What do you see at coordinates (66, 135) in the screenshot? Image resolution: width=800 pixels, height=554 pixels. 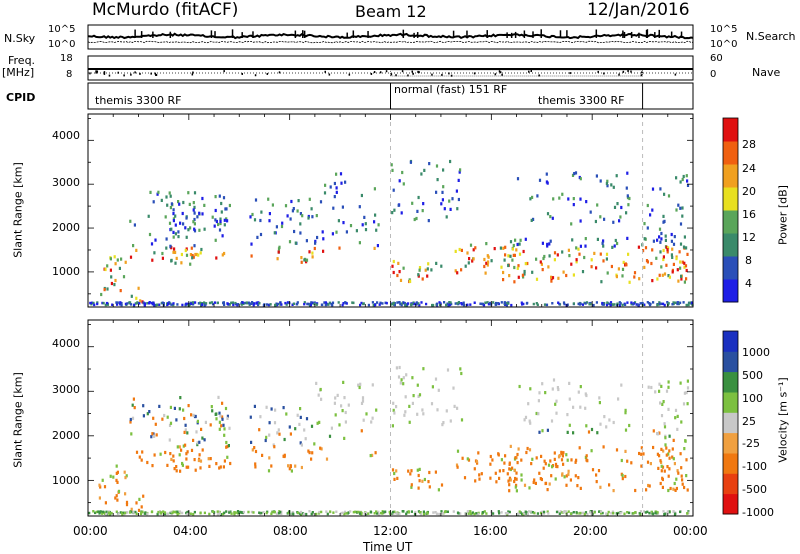 I see `power-ytick-4000: 4000` at bounding box center [66, 135].